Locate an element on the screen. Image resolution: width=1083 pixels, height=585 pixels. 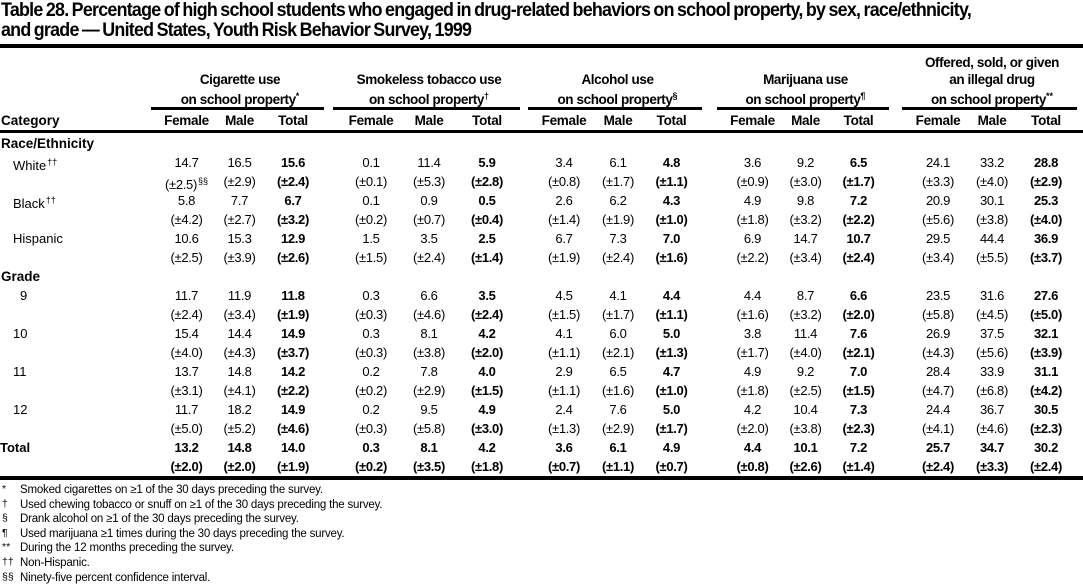
ci-cell: (±4.2) is located at coordinates (186, 219).